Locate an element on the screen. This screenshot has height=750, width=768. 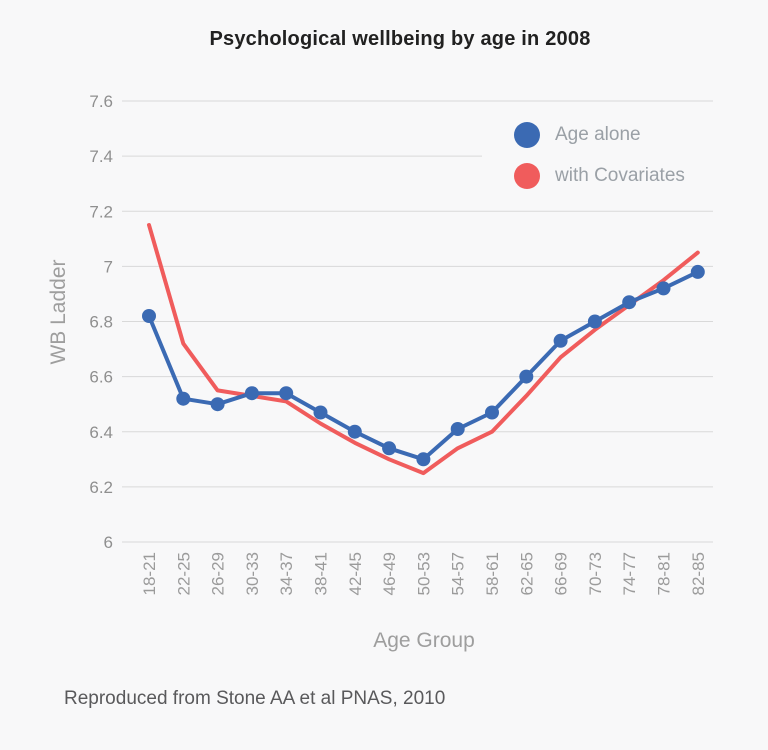
y-tick-label: 6.4 is located at coordinates (101, 432).